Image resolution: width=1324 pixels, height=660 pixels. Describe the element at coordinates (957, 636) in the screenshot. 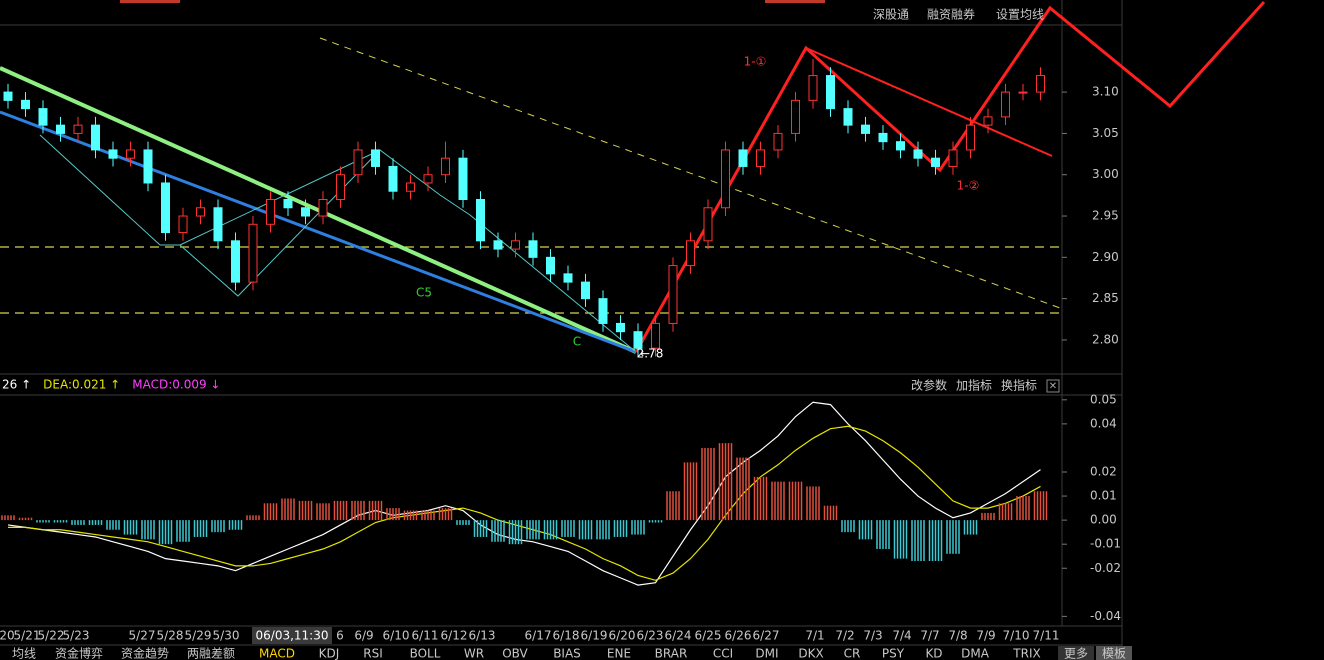

I see `x-tick-label: 7/8` at that location.